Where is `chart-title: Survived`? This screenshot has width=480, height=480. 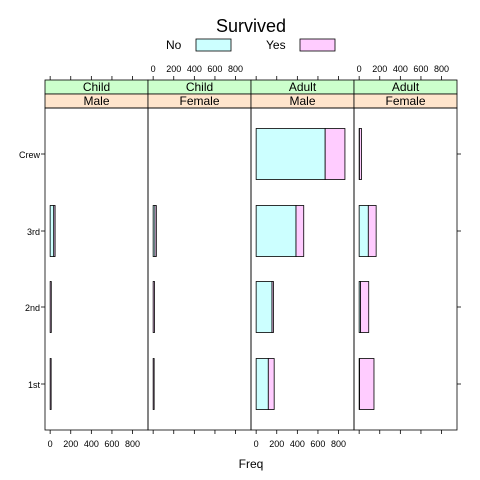 chart-title: Survived is located at coordinates (251, 26).